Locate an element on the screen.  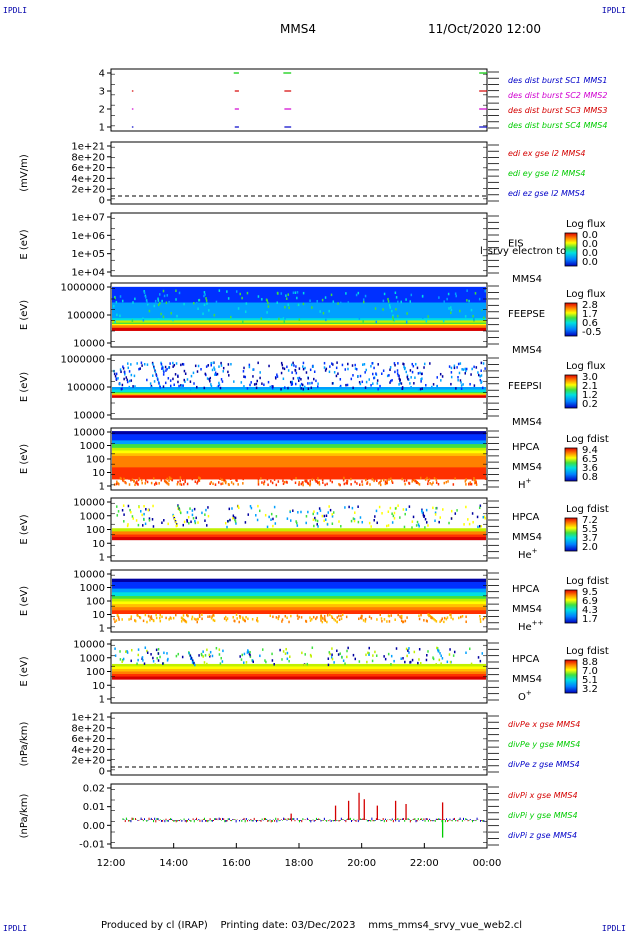
burst-ytick: 1 is located at coordinates (102, 128).